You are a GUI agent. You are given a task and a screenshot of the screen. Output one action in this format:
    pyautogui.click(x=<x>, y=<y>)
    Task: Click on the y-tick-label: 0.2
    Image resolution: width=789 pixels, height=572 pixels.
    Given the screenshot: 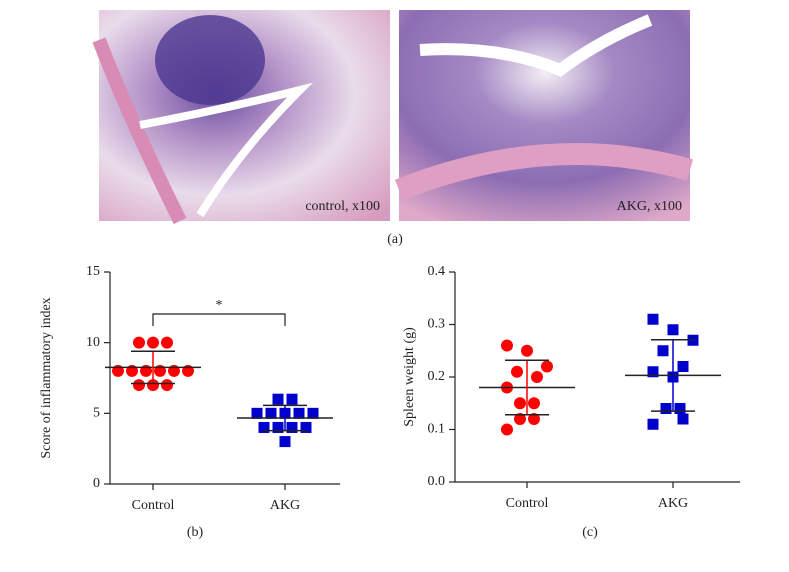 What is the action you would take?
    pyautogui.click(x=437, y=376)
    